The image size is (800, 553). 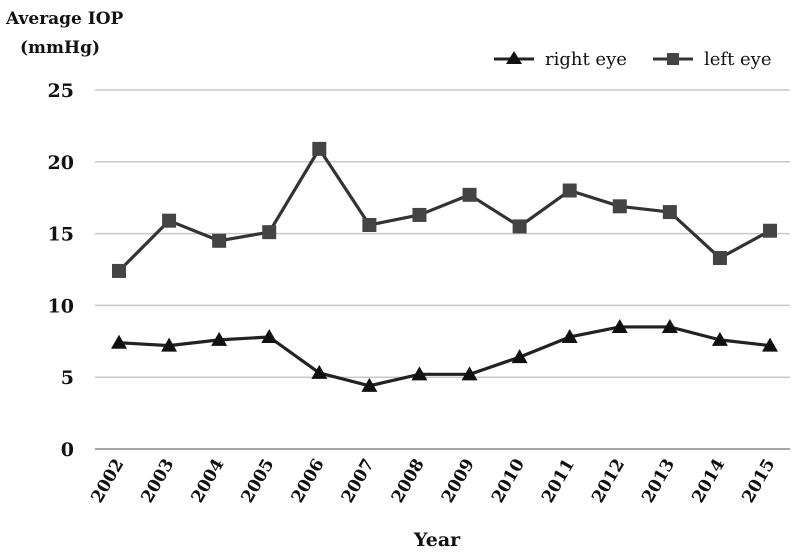 I want to click on x-axis-title: Year, so click(x=437, y=540).